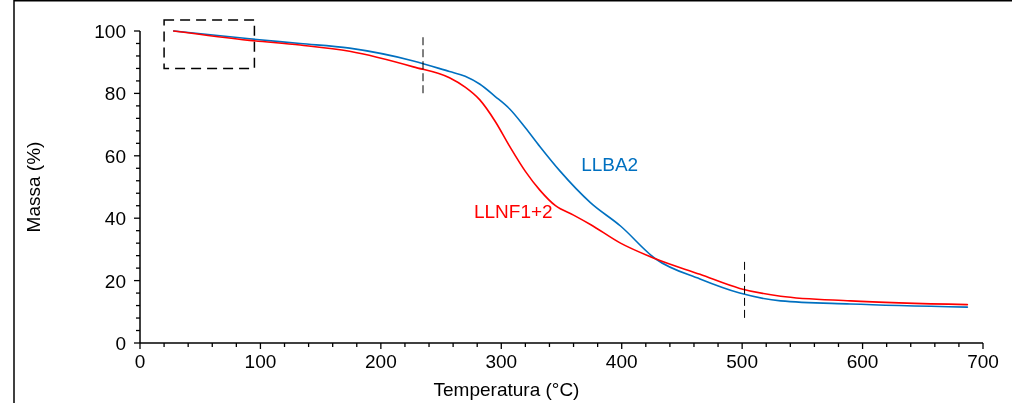 This screenshot has height=403, width=1012. I want to click on series-label: LLNF1+2, so click(513, 212).